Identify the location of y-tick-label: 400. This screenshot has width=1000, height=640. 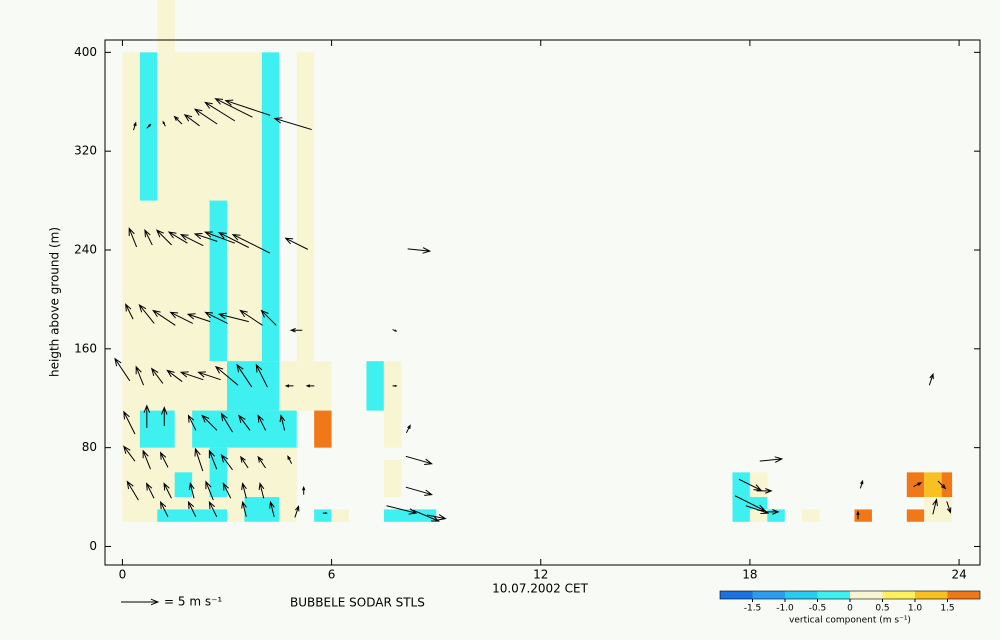
(85, 52).